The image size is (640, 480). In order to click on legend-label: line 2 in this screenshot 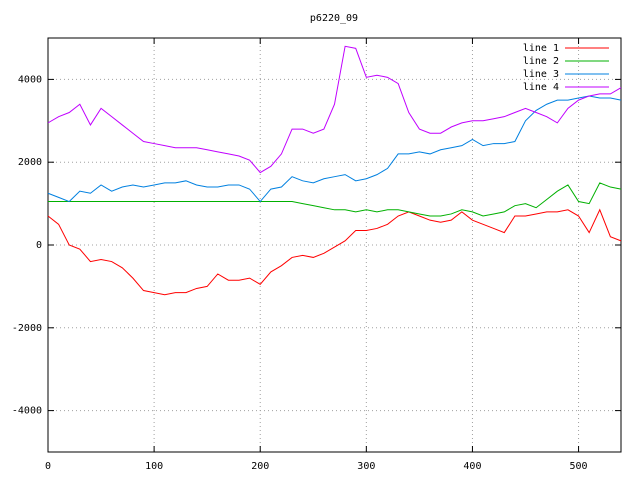, I will do `click(541, 61)`.